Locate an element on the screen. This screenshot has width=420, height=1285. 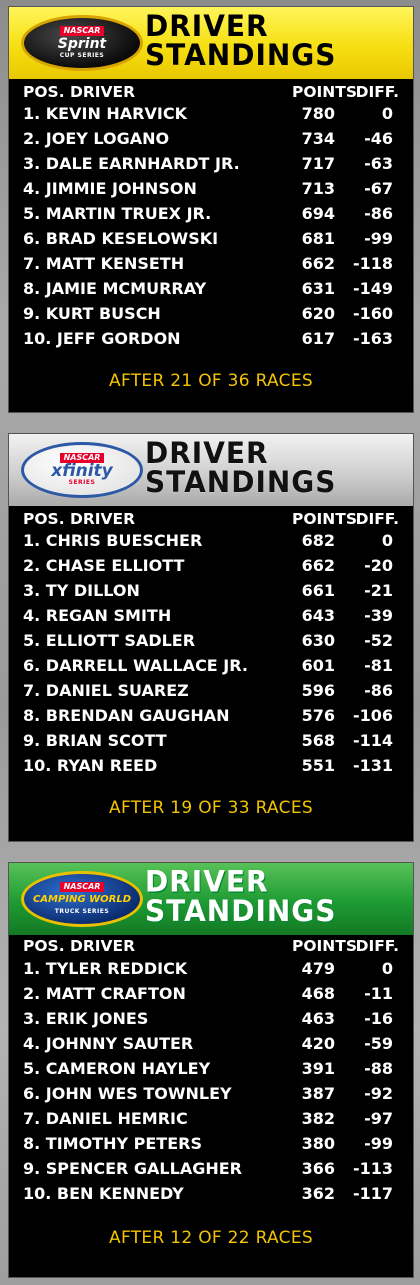
points-value: 463 is located at coordinates (318, 1018).